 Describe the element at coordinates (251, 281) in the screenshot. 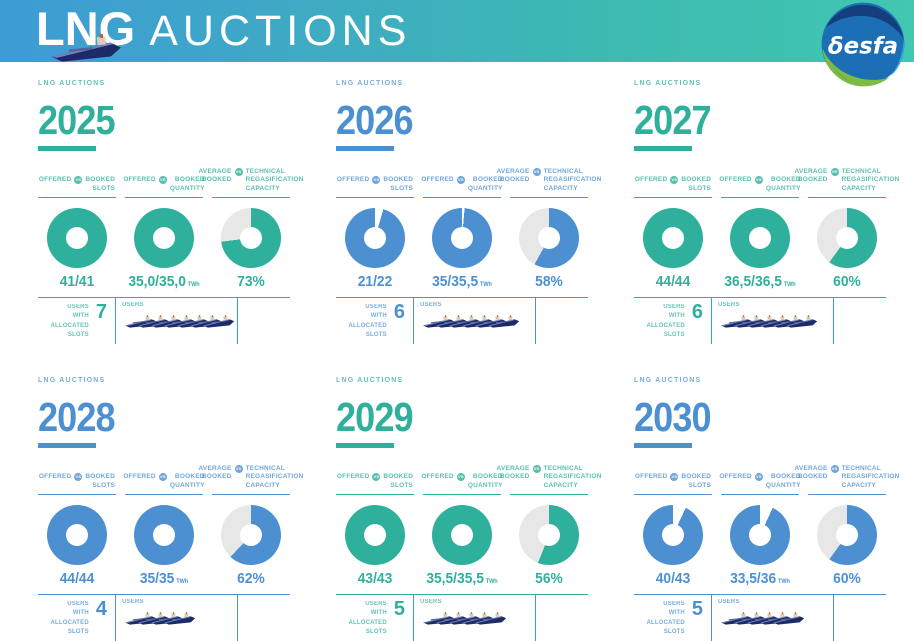

I see `capacity-value: 73%` at that location.